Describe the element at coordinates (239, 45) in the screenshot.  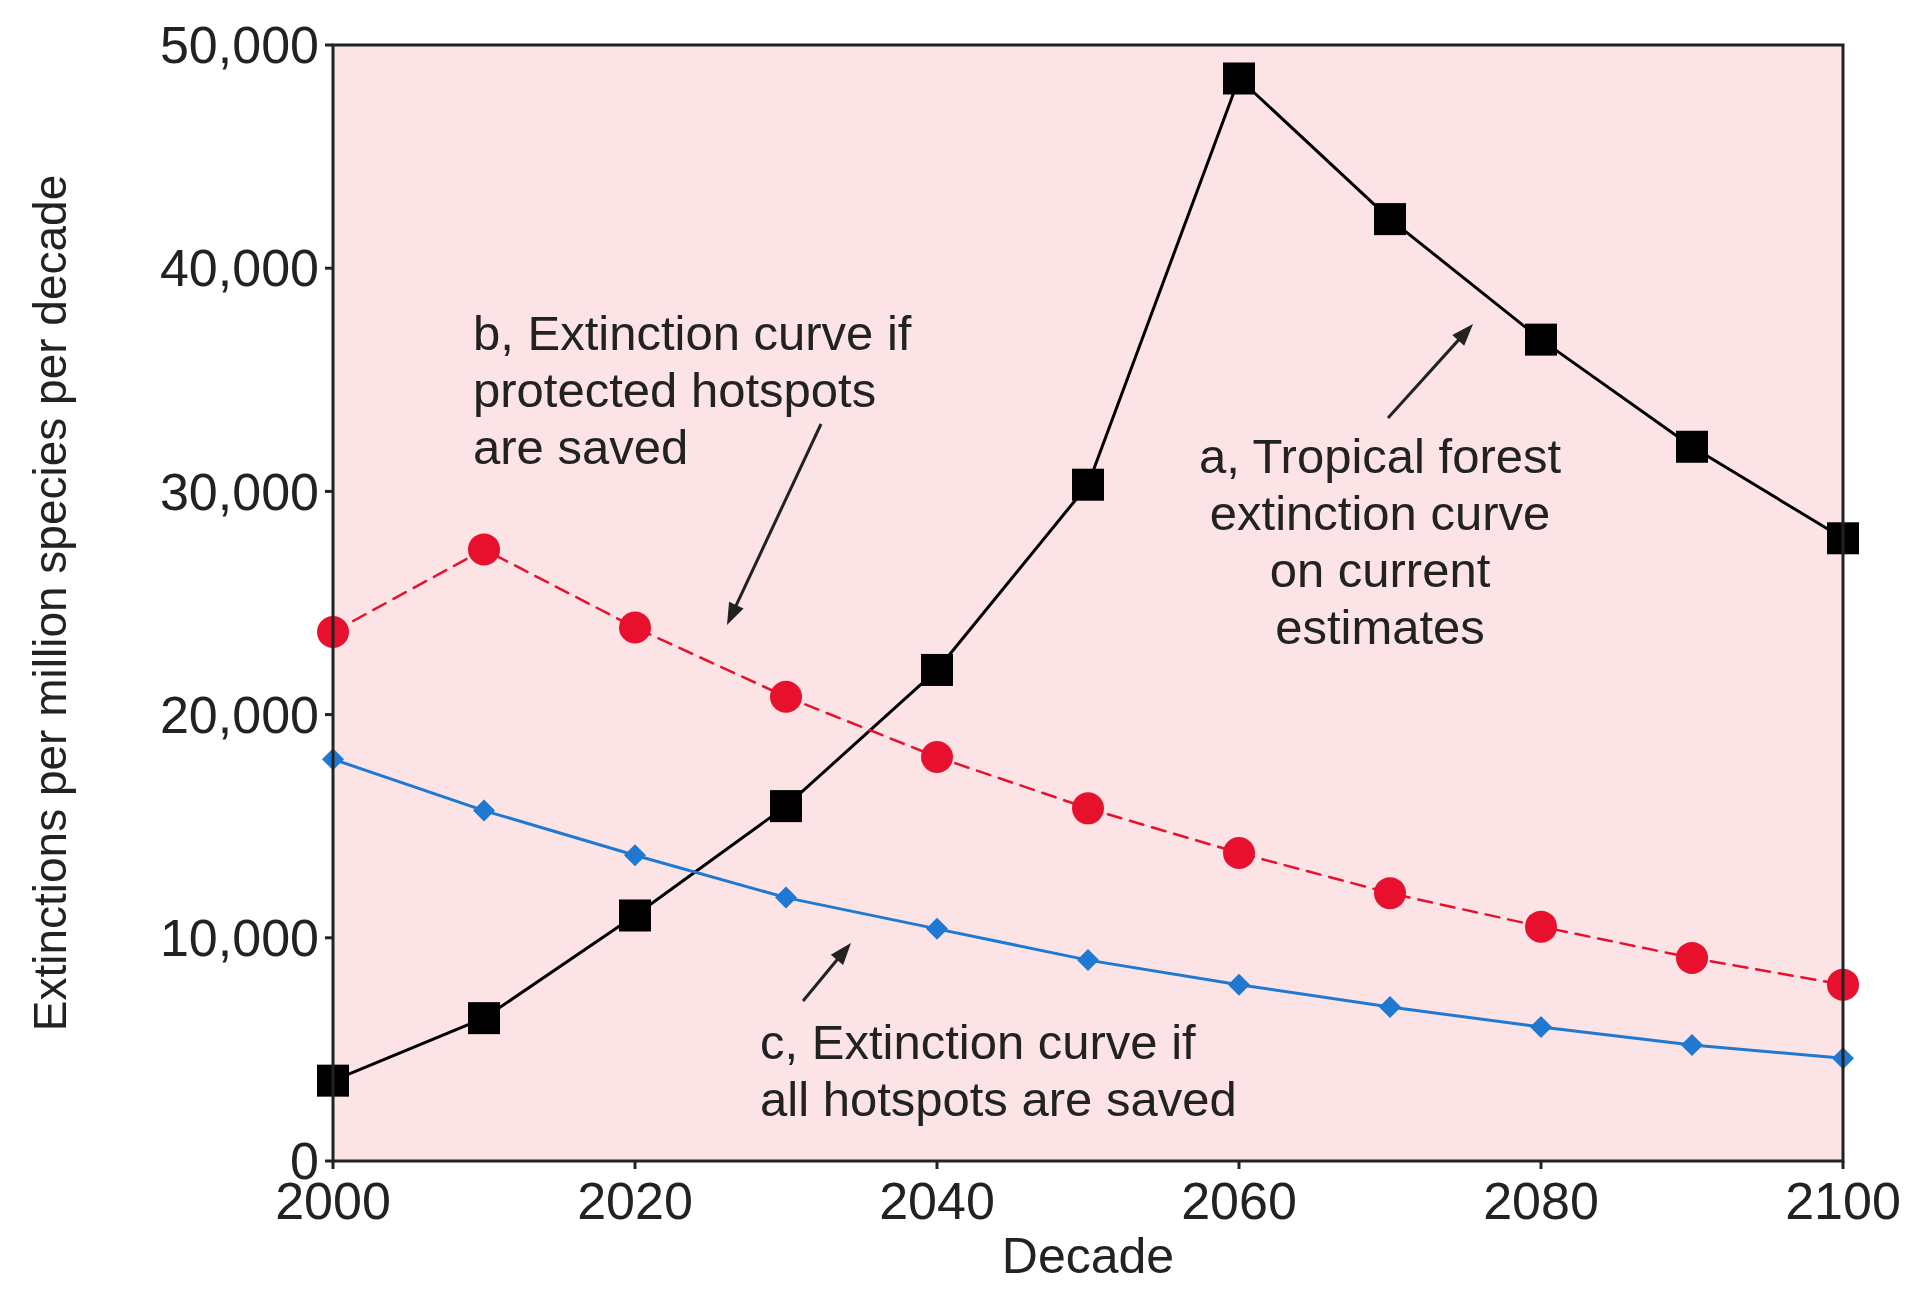
I see `y-tick-label: 50,000` at that location.